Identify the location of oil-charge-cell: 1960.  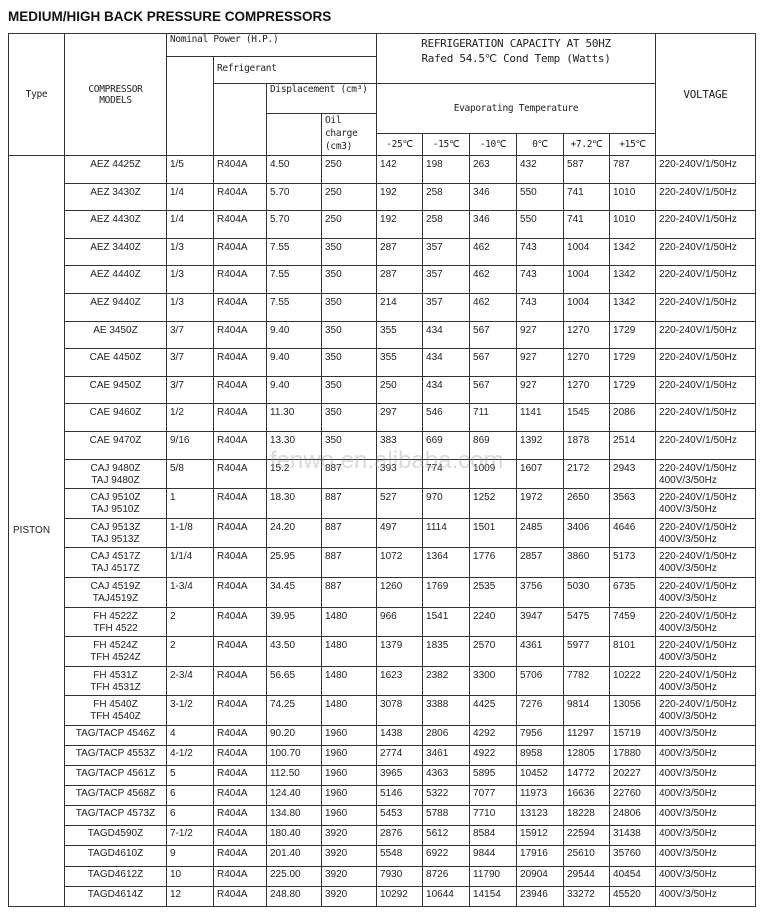
(349, 735).